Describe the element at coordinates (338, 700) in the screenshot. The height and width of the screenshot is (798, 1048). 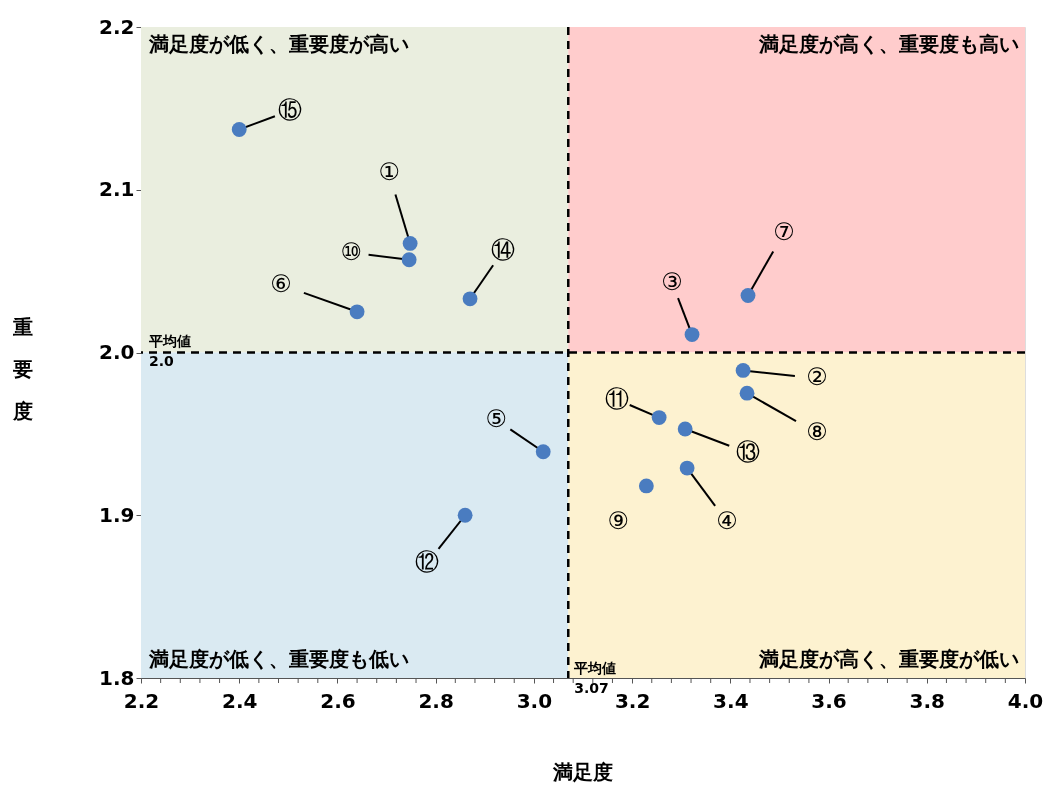
I see `x-tick-label: 2.6` at that location.